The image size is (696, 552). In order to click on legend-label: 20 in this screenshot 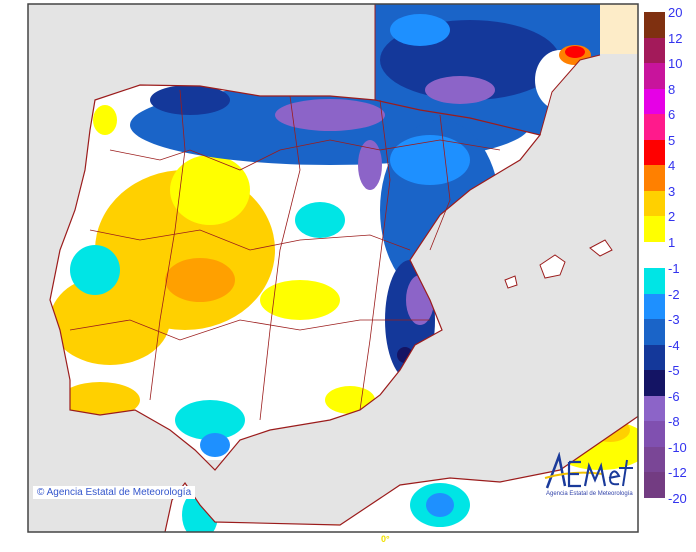, I will do `click(675, 12)`.